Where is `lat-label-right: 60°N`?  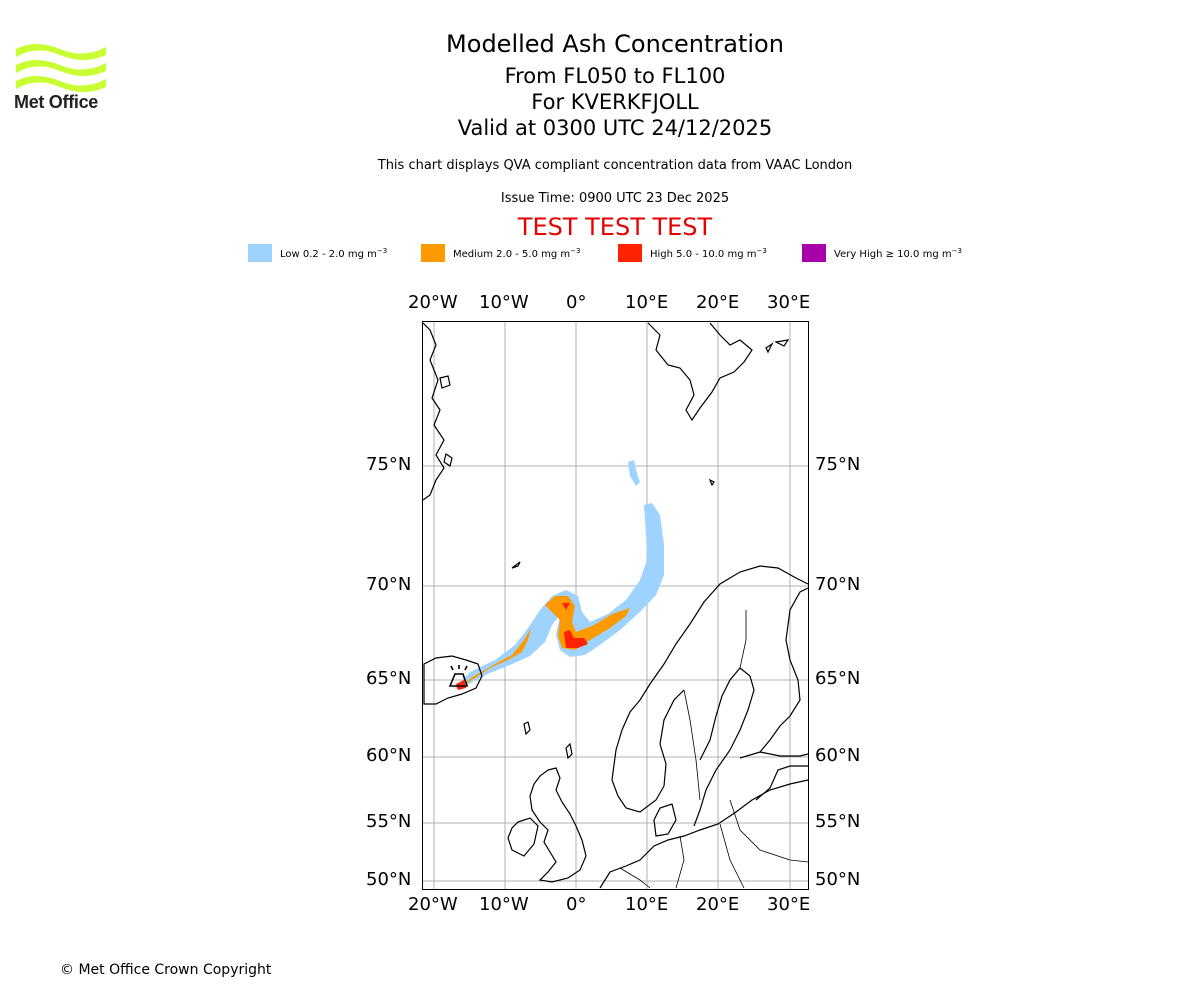
lat-label-right: 60°N is located at coordinates (838, 755).